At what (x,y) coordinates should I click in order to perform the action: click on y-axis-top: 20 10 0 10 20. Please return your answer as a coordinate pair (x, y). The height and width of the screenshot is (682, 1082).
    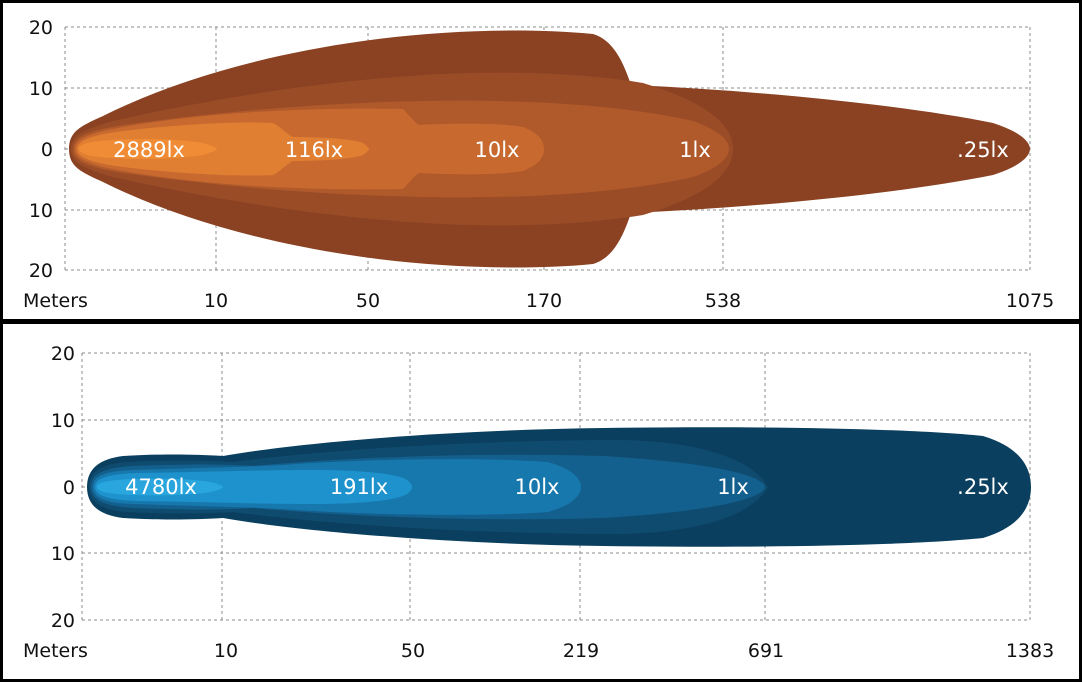
    Looking at the image, I should click on (41, 149).